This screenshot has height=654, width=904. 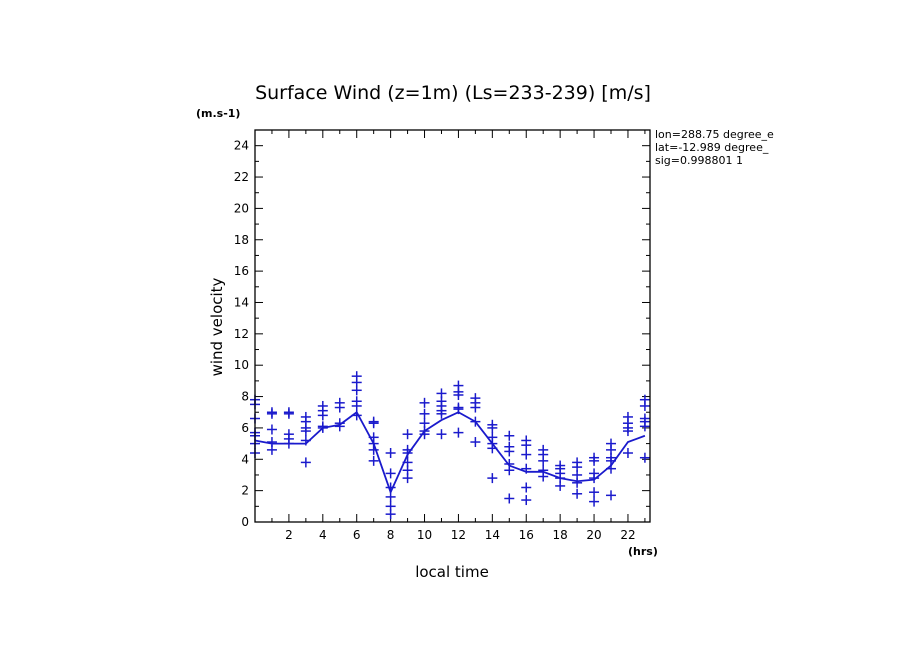 I want to click on y-axis-label: wind velocity, so click(x=217, y=326).